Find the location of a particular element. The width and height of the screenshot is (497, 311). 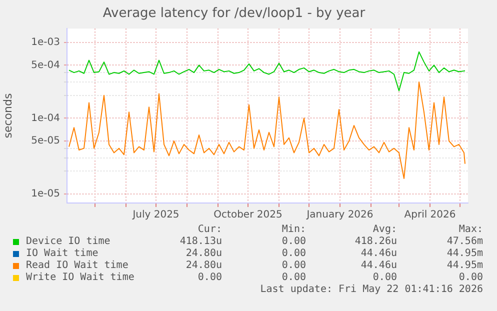

y-tick-label: 1e-04 is located at coordinates (45, 118).